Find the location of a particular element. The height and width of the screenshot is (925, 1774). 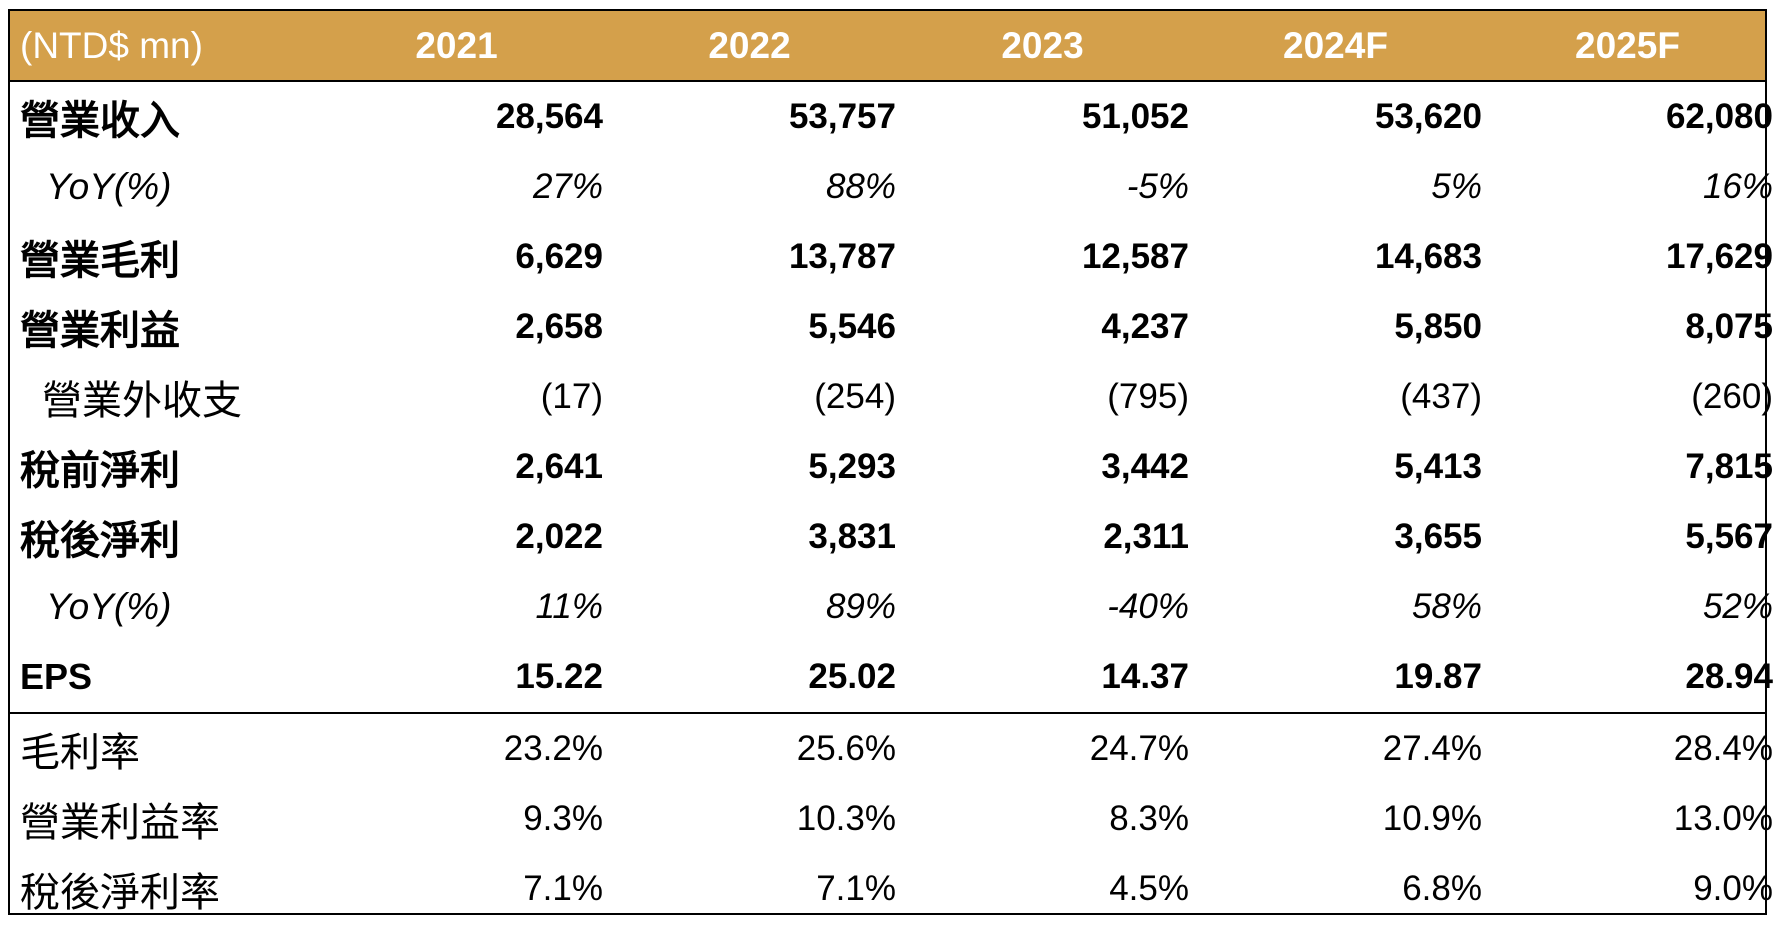

table-row-non-operating: 營業外收支 (17) (254) (795) (437) (260) is located at coordinates (891, 397).